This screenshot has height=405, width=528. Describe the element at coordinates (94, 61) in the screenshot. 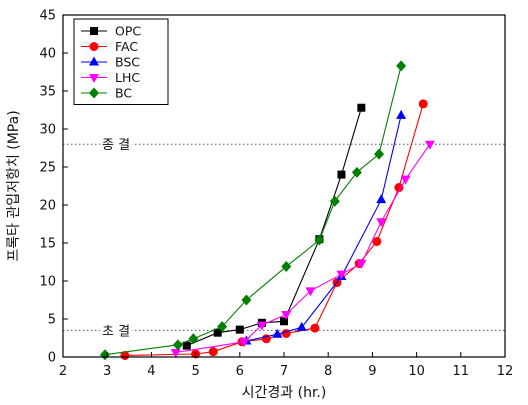

I see `legend-marker-bsc` at that location.